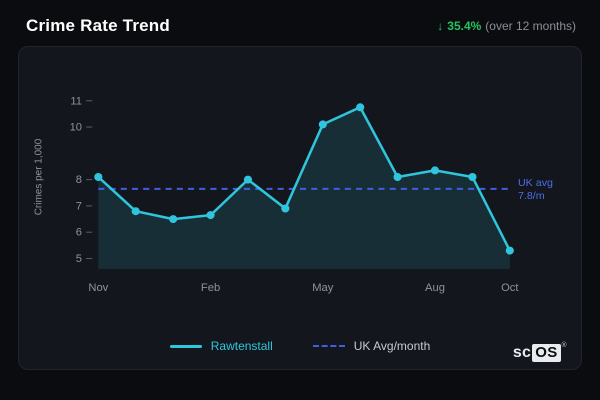 The width and height of the screenshot is (600, 400). What do you see at coordinates (185, 346) in the screenshot?
I see `line-swatch-icon` at bounding box center [185, 346].